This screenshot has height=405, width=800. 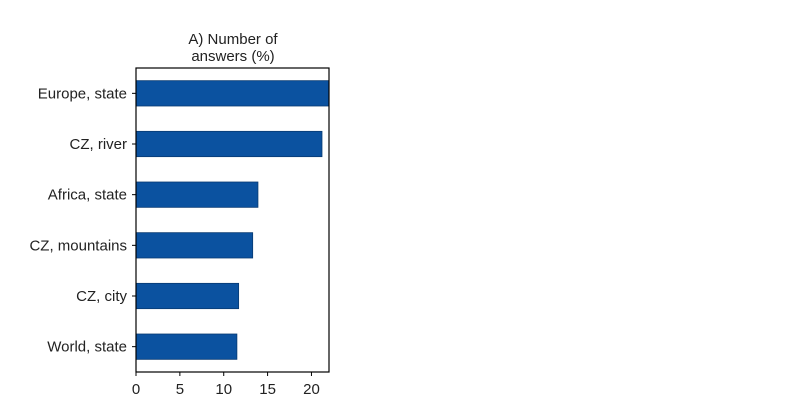 I want to click on category-label-0: Europe, state, so click(x=82, y=93).